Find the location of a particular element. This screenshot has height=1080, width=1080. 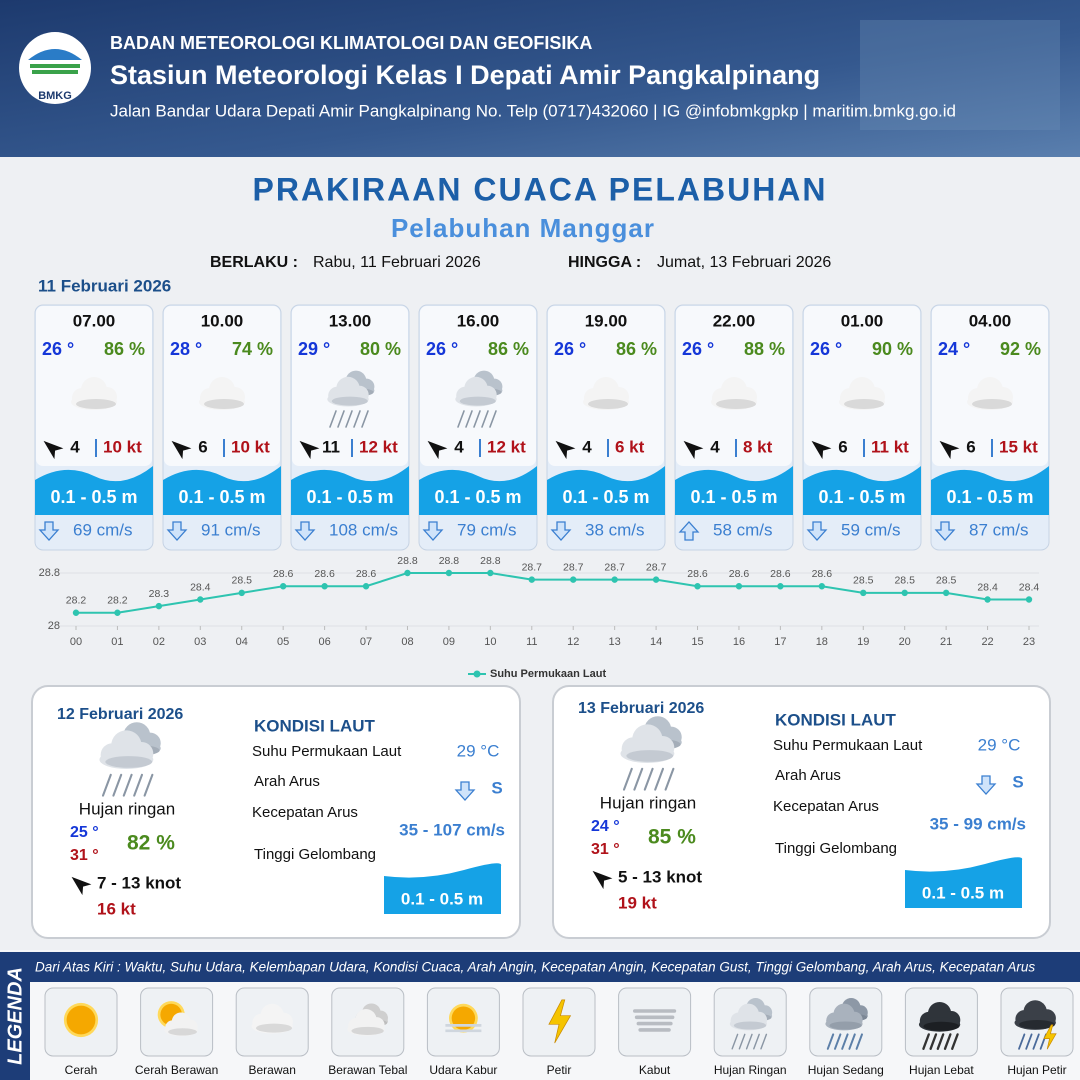

time: 07.00 is located at coordinates (94, 320).